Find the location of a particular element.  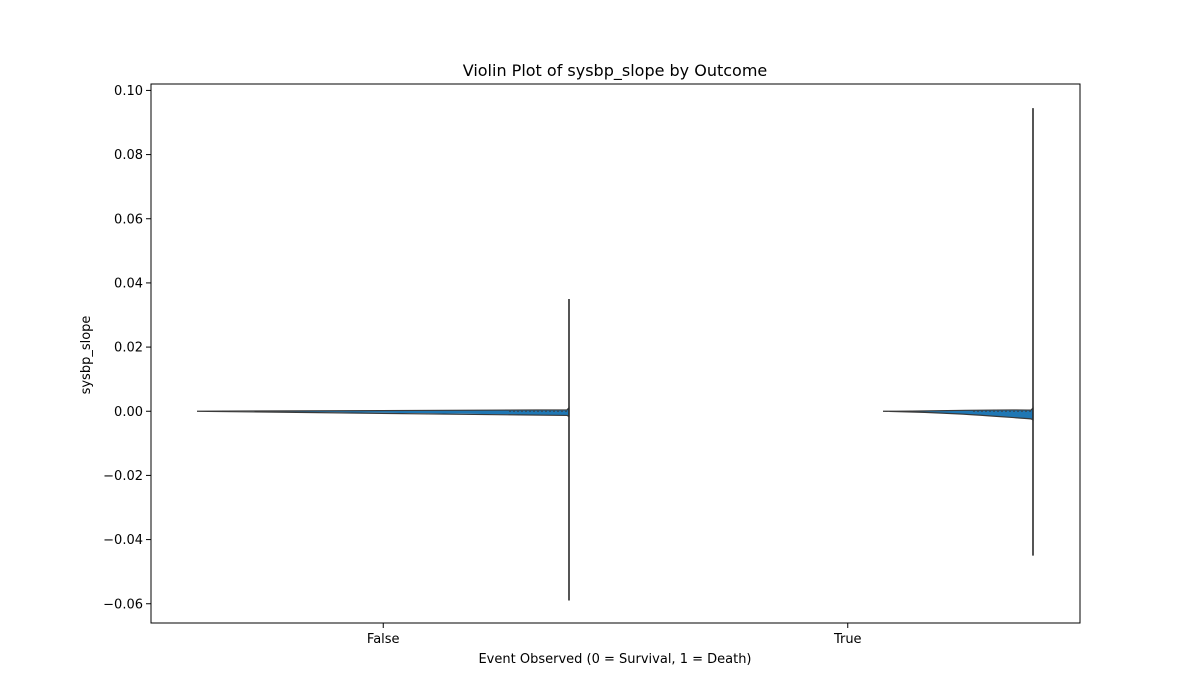

x-axis-title: Event Observed (0 = Survival, 1 = Death) is located at coordinates (614, 659).